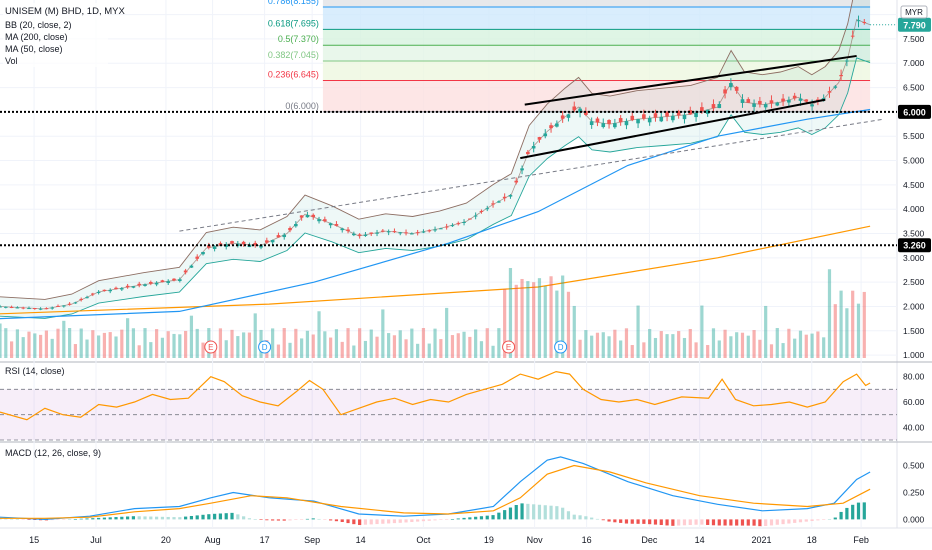  What do you see at coordinates (65, 11) in the screenshot?
I see `chart-title: UNISEM (M) BHD, 1D, MYX` at bounding box center [65, 11].